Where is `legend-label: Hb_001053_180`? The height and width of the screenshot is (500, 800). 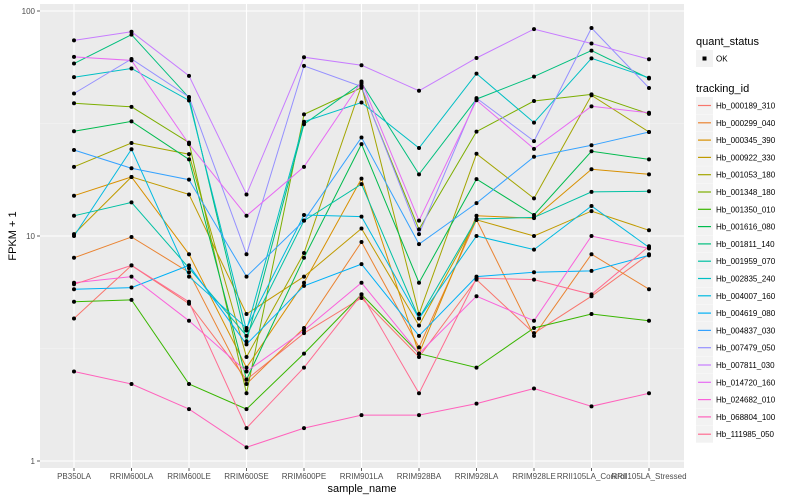
legend-label: Hb_001053_180 is located at coordinates (746, 175).